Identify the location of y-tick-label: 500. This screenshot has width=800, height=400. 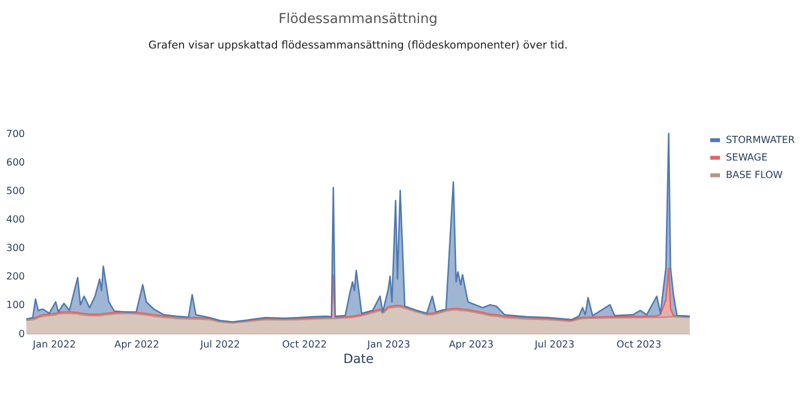
(15, 191).